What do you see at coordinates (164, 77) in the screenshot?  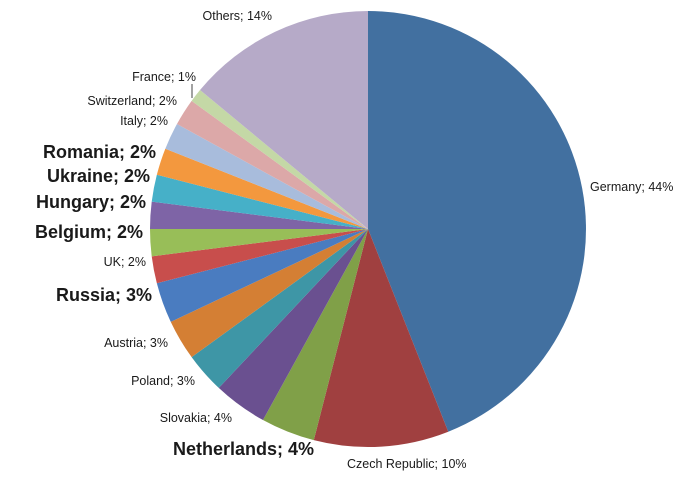 I see `label-france: France; 1%` at bounding box center [164, 77].